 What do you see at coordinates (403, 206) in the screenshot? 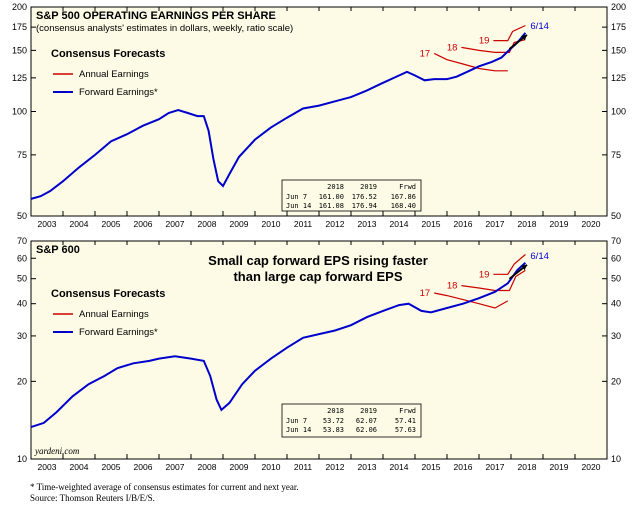
I see `data-table-cell: 168.40` at bounding box center [403, 206].